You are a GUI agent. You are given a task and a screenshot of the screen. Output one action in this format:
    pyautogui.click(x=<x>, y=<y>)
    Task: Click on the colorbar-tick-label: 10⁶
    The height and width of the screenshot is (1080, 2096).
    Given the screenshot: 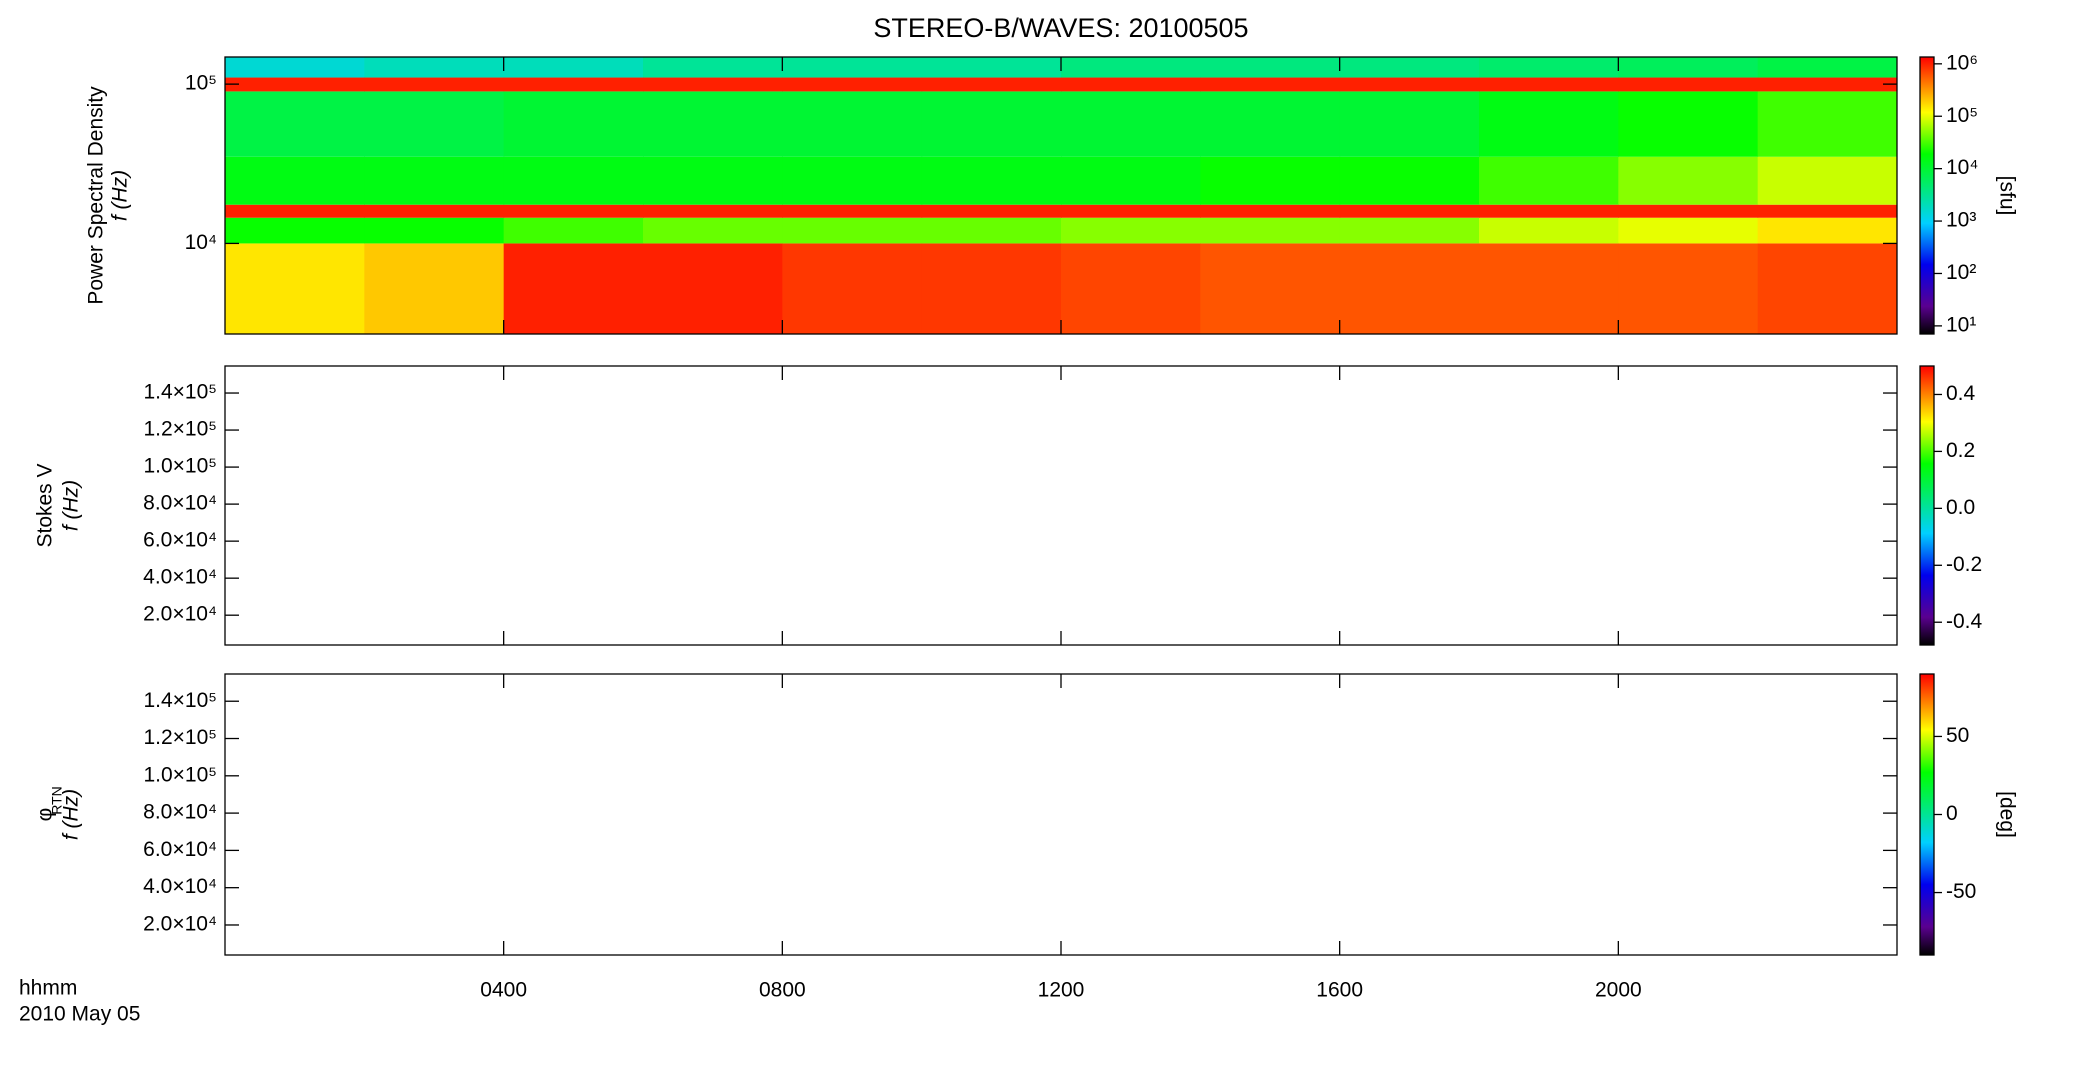 What is the action you would take?
    pyautogui.click(x=1962, y=62)
    